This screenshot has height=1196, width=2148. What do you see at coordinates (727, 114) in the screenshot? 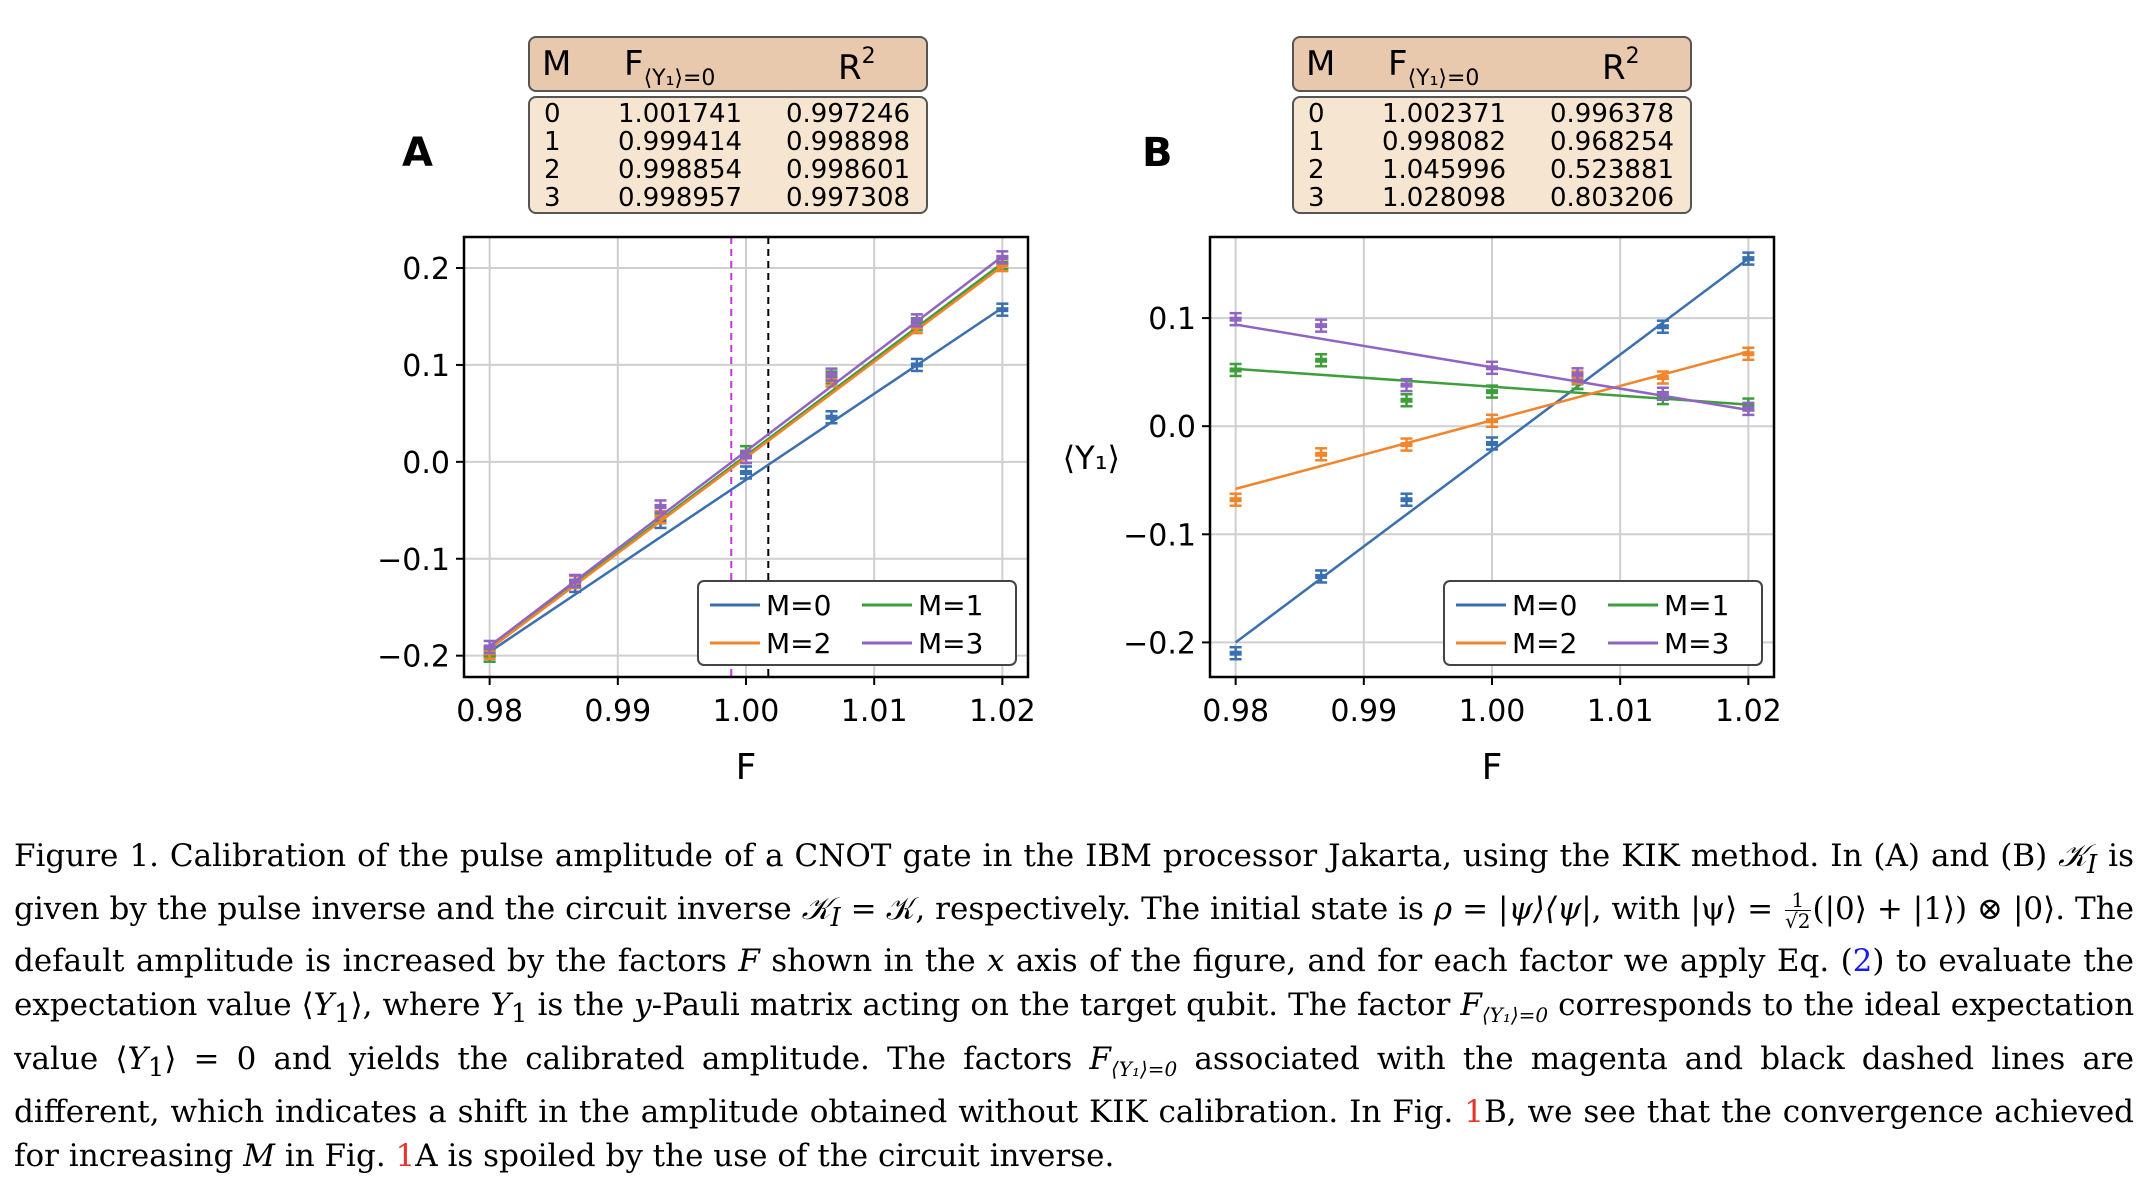
I see `table-row: 0 1.001741 0.997246` at bounding box center [727, 114].